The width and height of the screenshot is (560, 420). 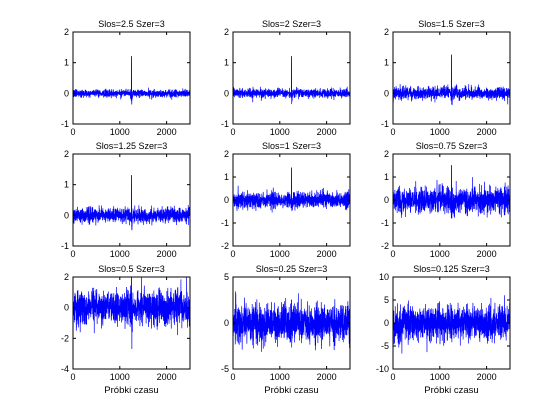 I want to click on x-axis-label-7: Próbki czasu, so click(x=131, y=390).